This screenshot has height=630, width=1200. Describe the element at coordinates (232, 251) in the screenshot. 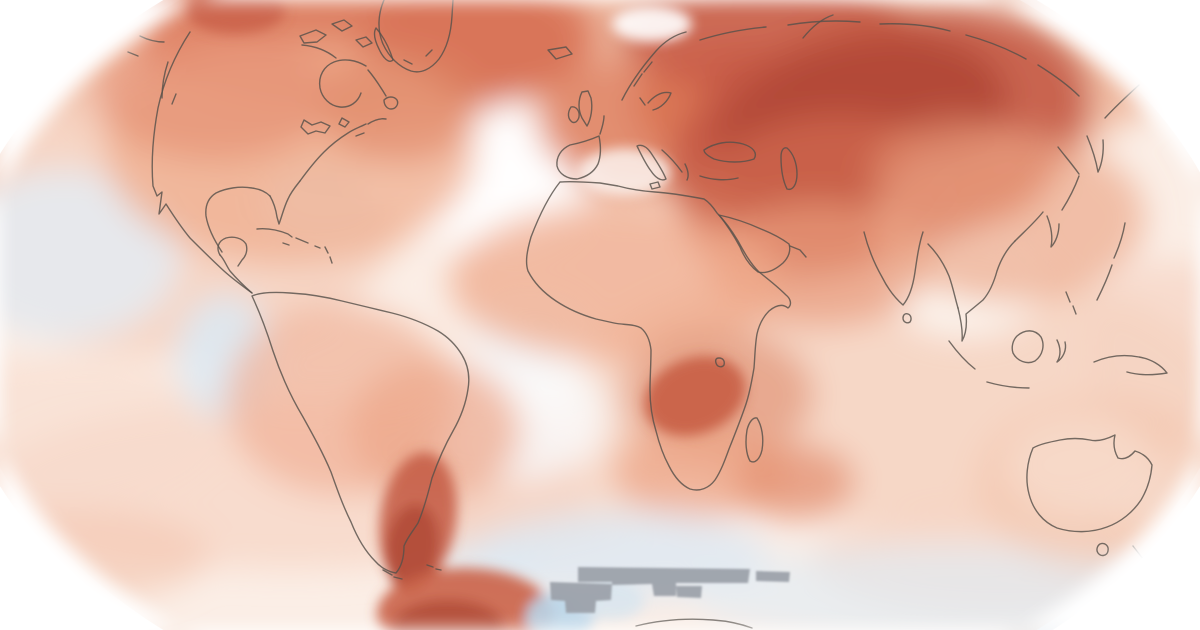

I see `coastline-yucatan` at that location.